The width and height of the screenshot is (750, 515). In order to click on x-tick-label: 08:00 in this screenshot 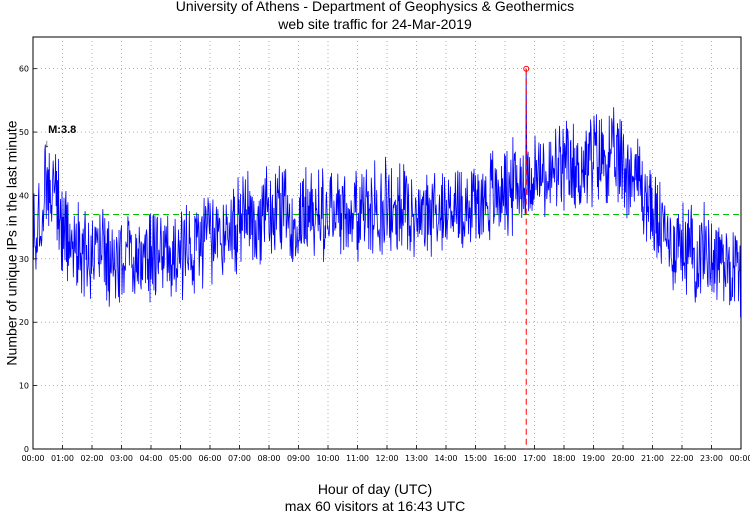, I will do `click(268, 458)`.